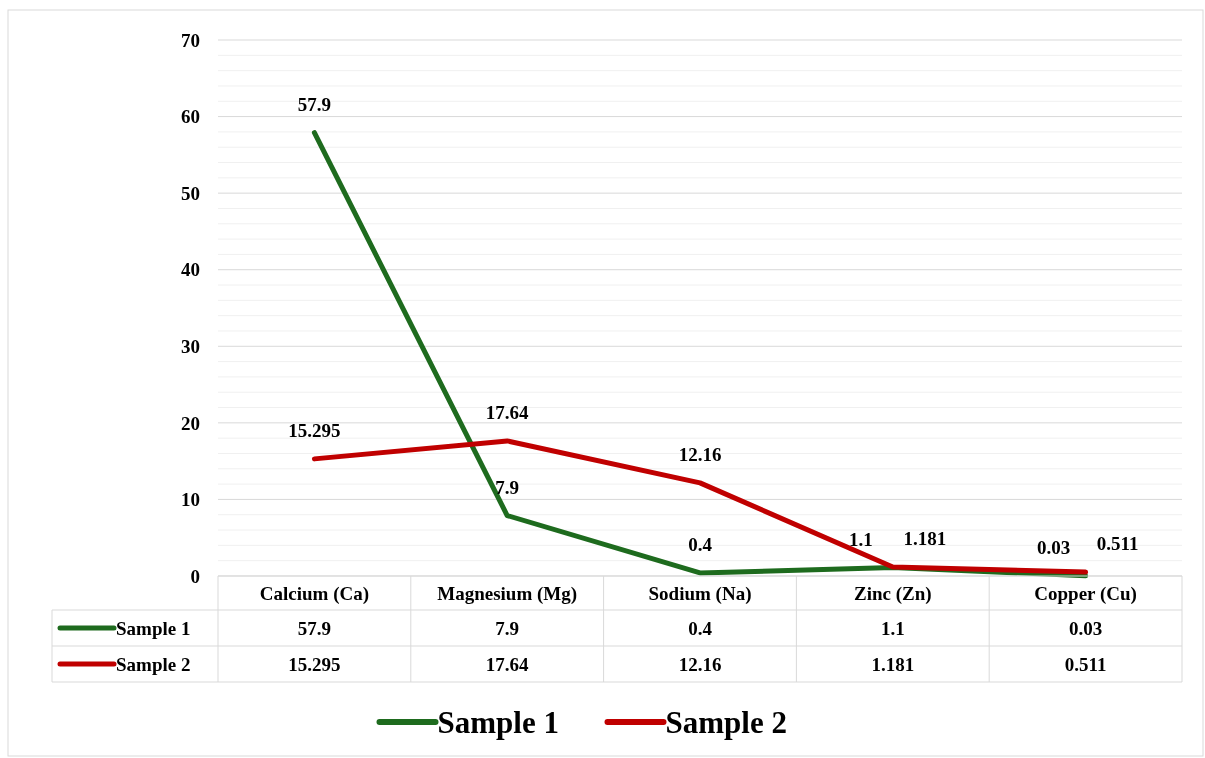 The image size is (1205, 758). Describe the element at coordinates (190, 423) in the screenshot. I see `y-tick-label: 20` at that location.